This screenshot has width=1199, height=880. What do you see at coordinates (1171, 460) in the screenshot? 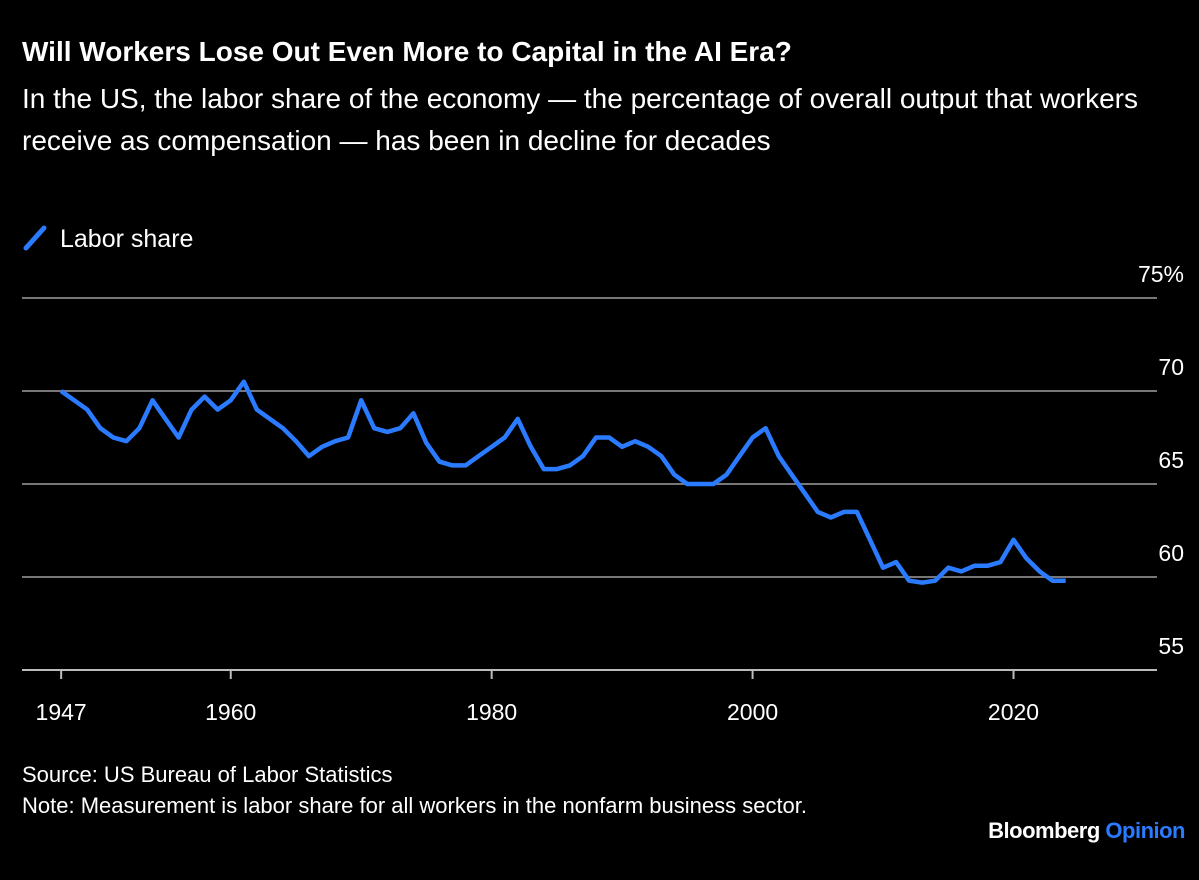
I see `y-tick-label: 65` at bounding box center [1171, 460].